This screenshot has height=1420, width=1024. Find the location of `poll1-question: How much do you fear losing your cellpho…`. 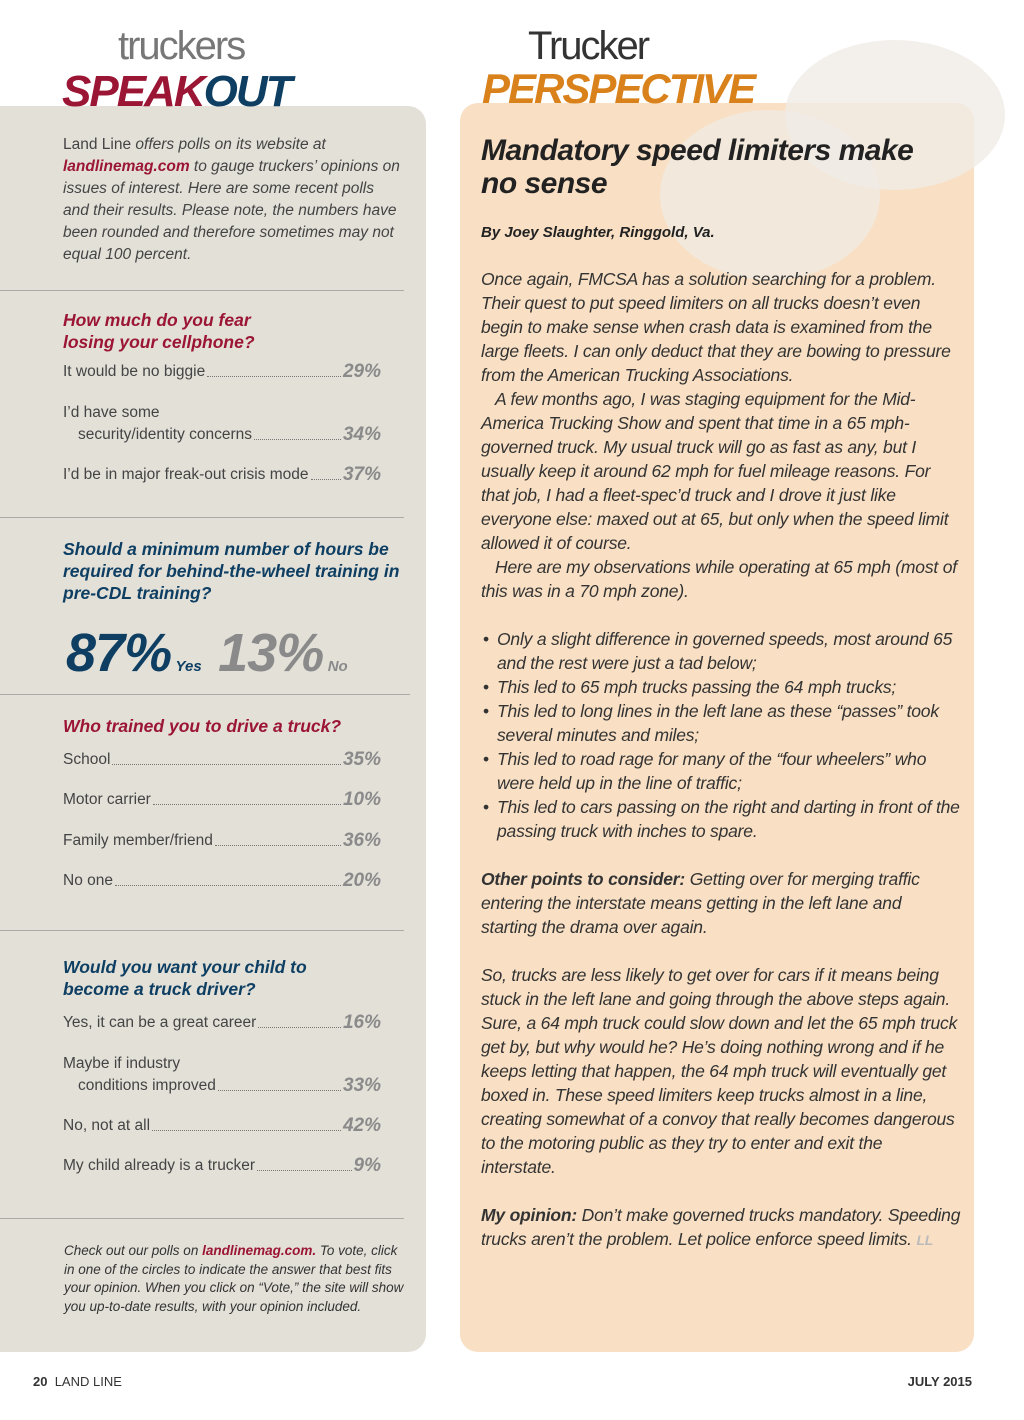

poll1-question: How much do you fear losing your cellpho… is located at coordinates (159, 331).